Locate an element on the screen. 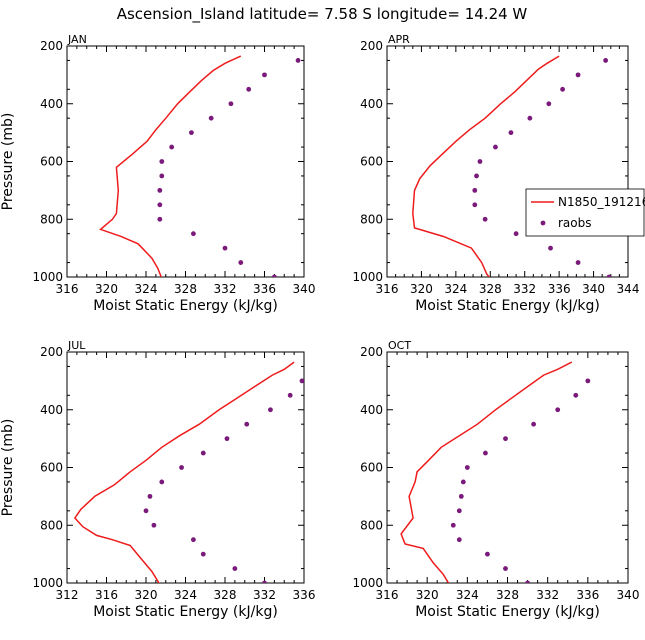 The width and height of the screenshot is (645, 640). legend-dot-swatch is located at coordinates (543, 223).